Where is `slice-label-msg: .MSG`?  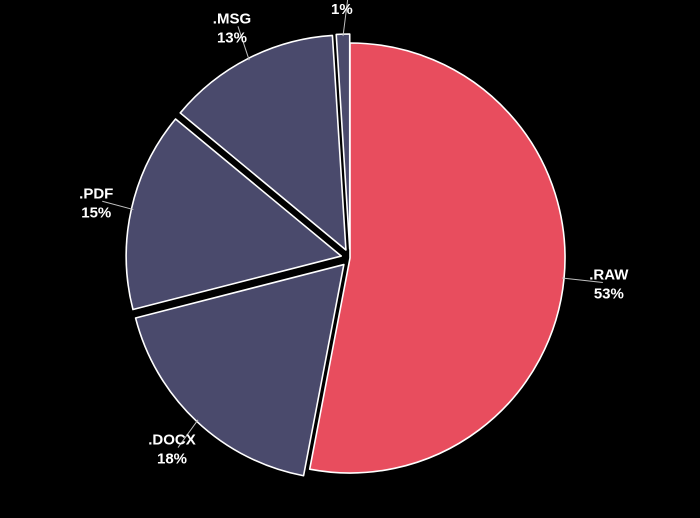 slice-label-msg: .MSG is located at coordinates (232, 18).